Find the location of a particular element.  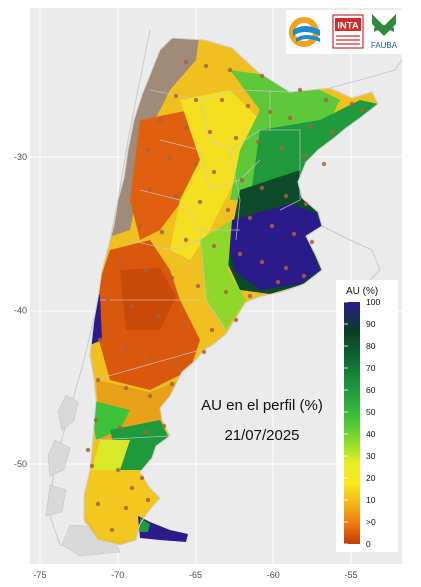

x-tick-label: -55 is located at coordinates (350, 575).